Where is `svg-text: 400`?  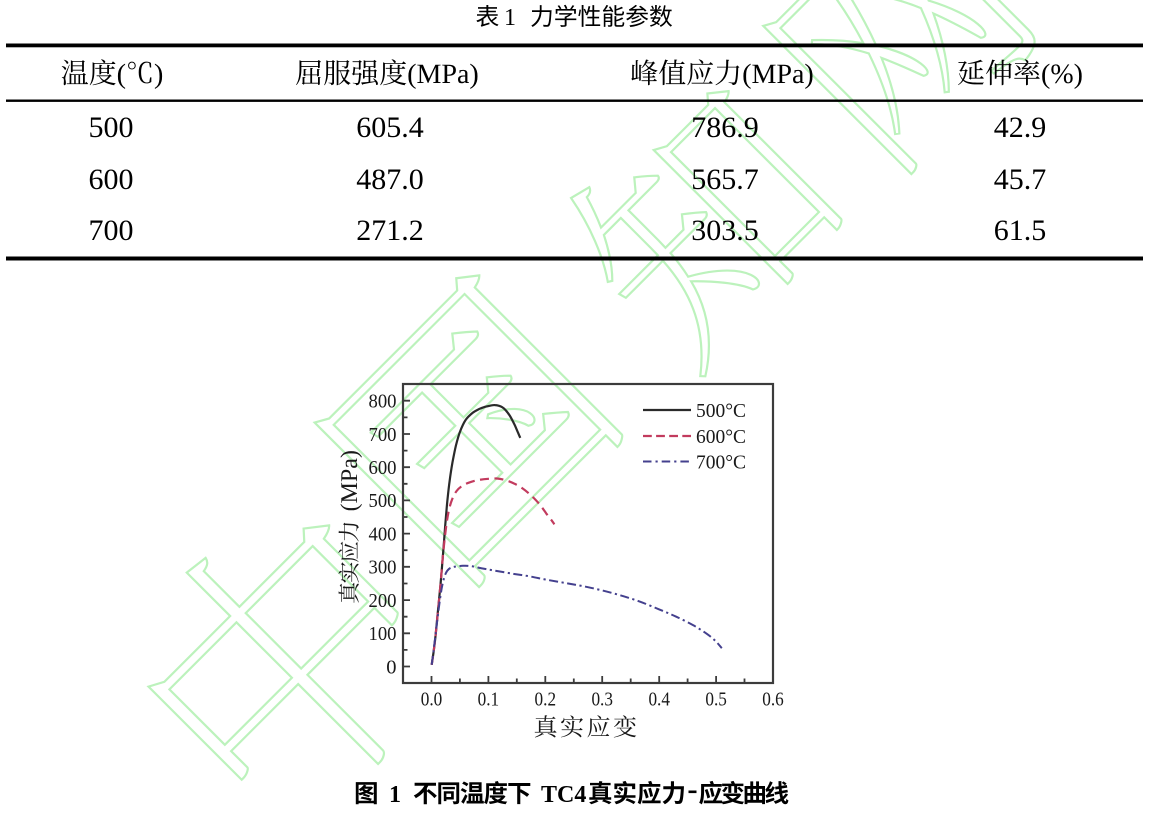
svg-text: 400 is located at coordinates (383, 534).